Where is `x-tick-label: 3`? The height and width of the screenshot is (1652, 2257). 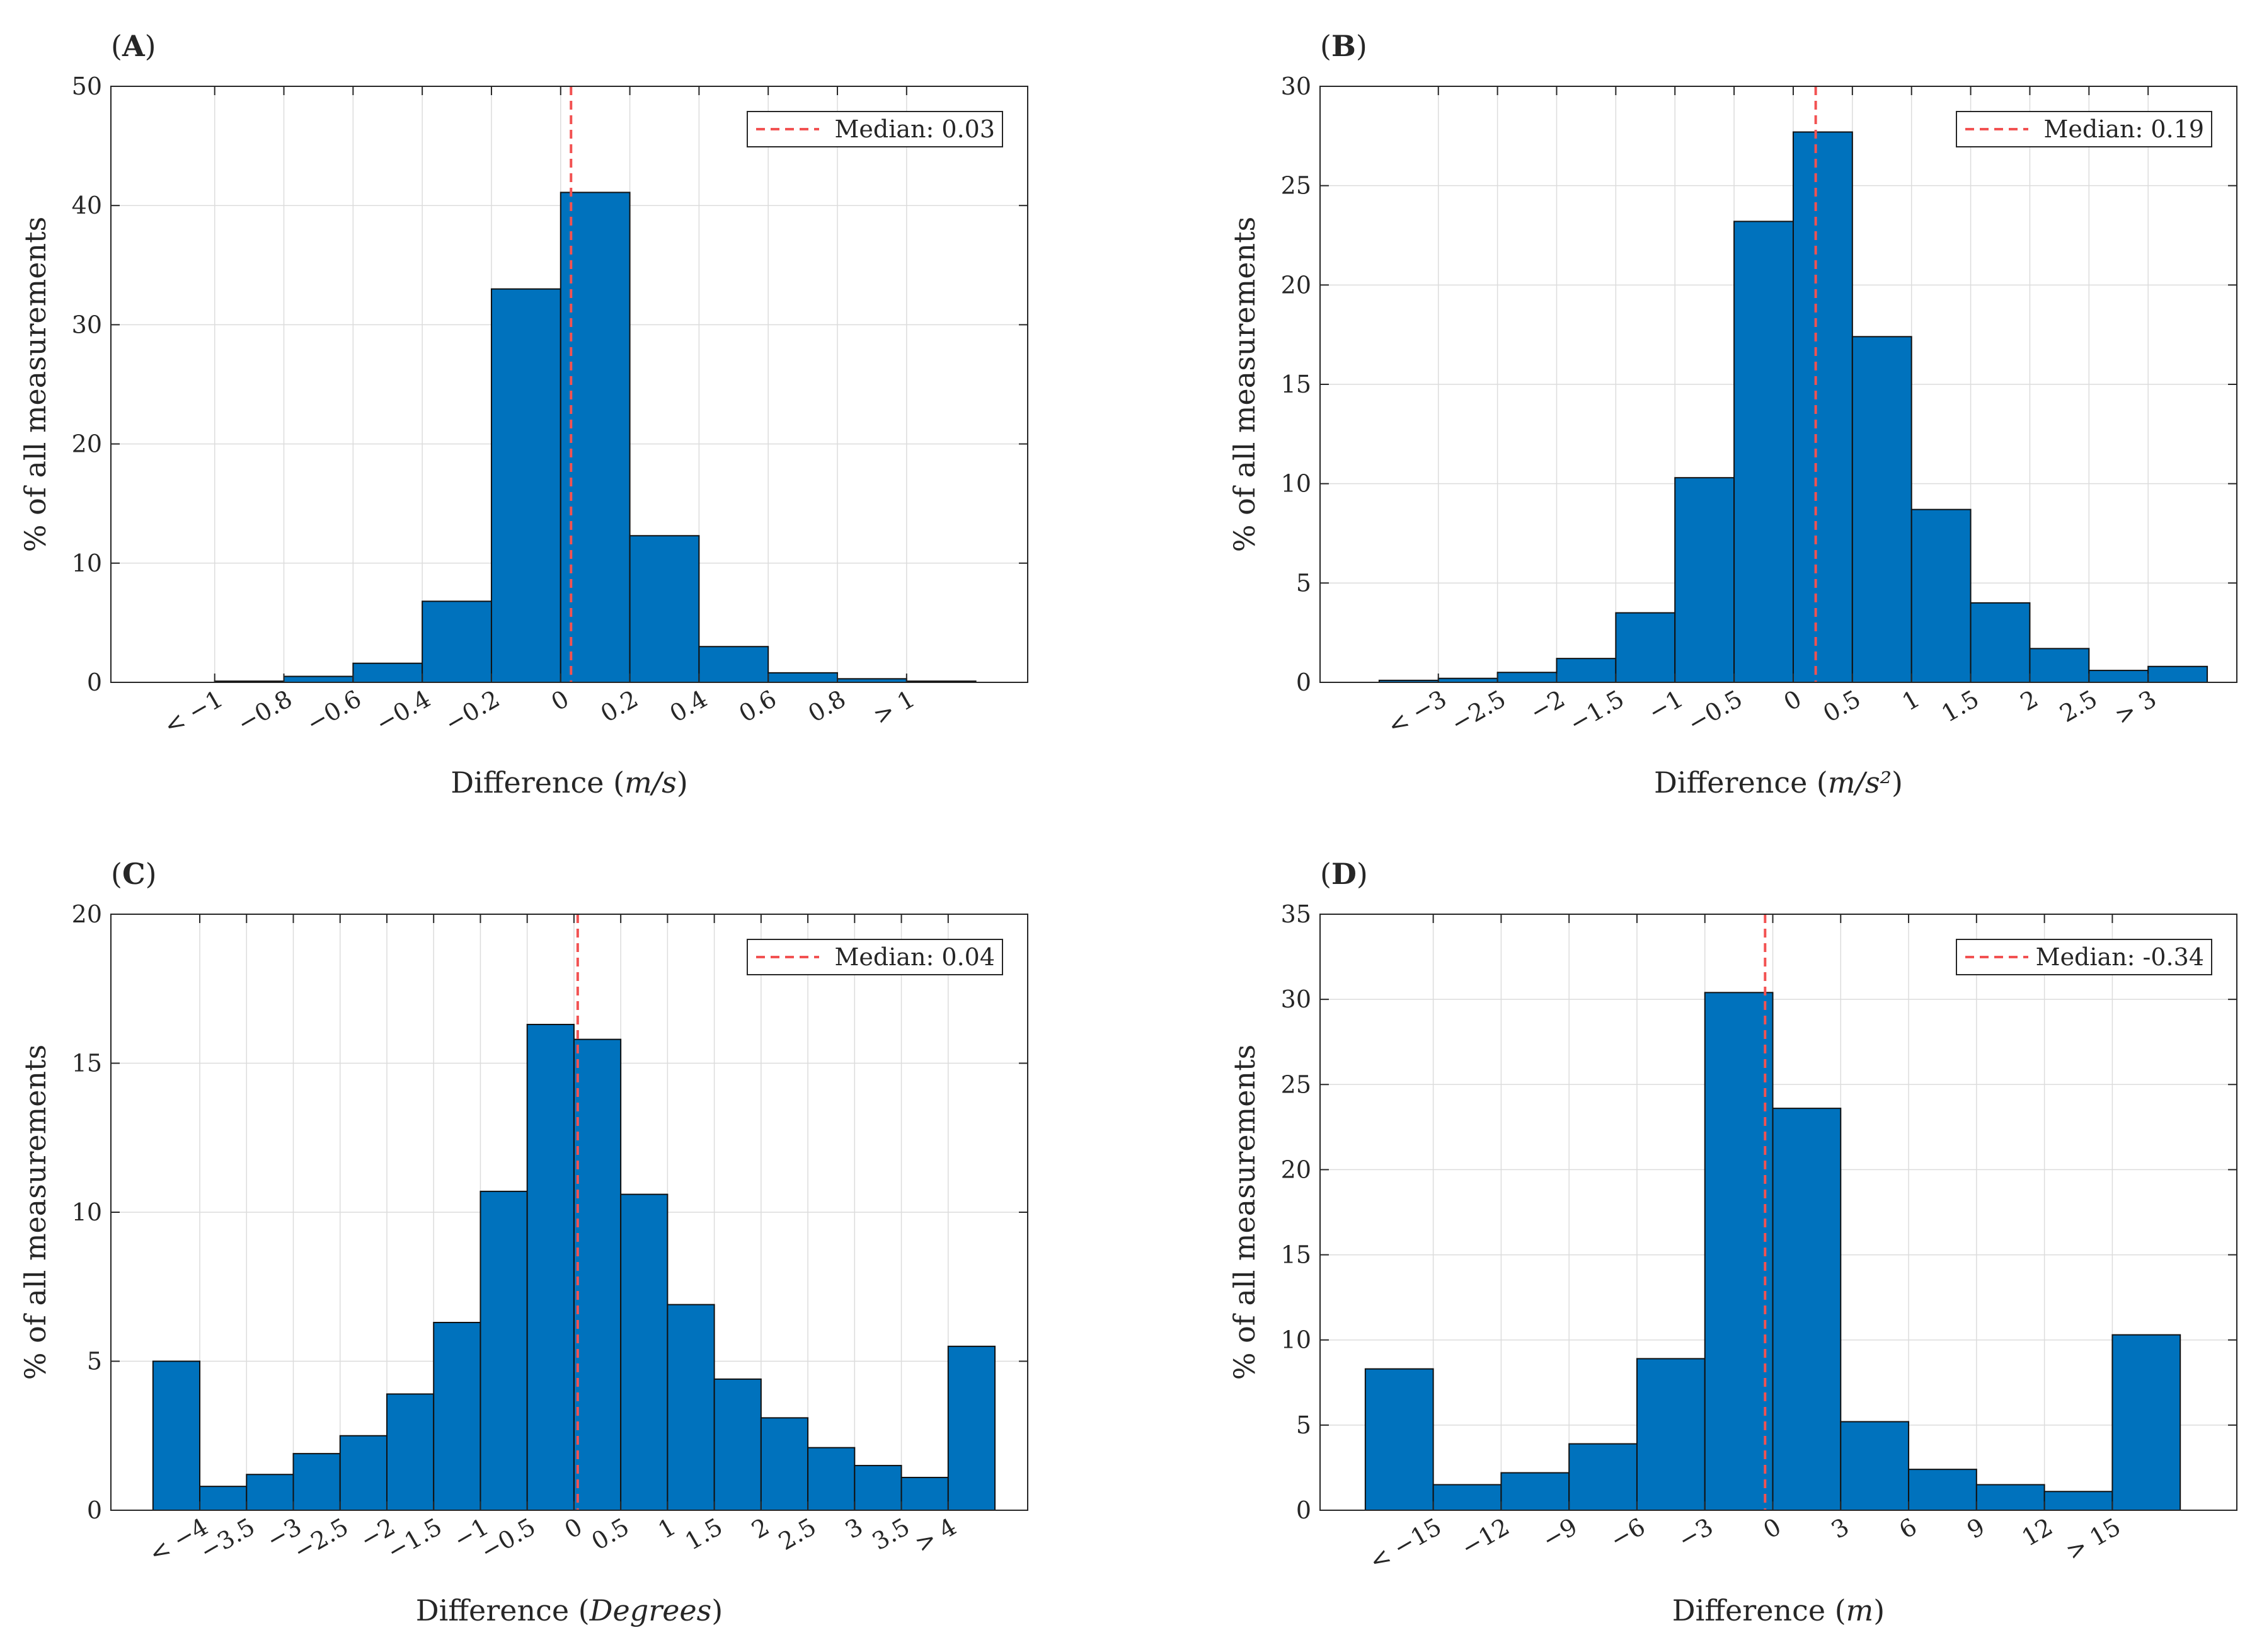
x-tick-label: 3 is located at coordinates (854, 1528).